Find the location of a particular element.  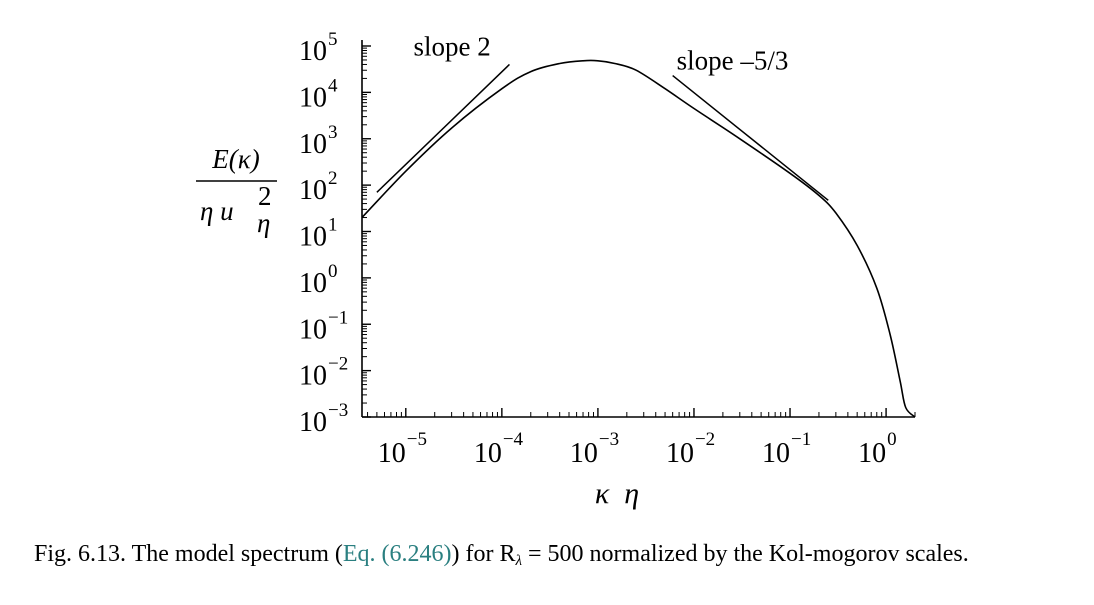

y-tick-exponent: 2 is located at coordinates (333, 178).